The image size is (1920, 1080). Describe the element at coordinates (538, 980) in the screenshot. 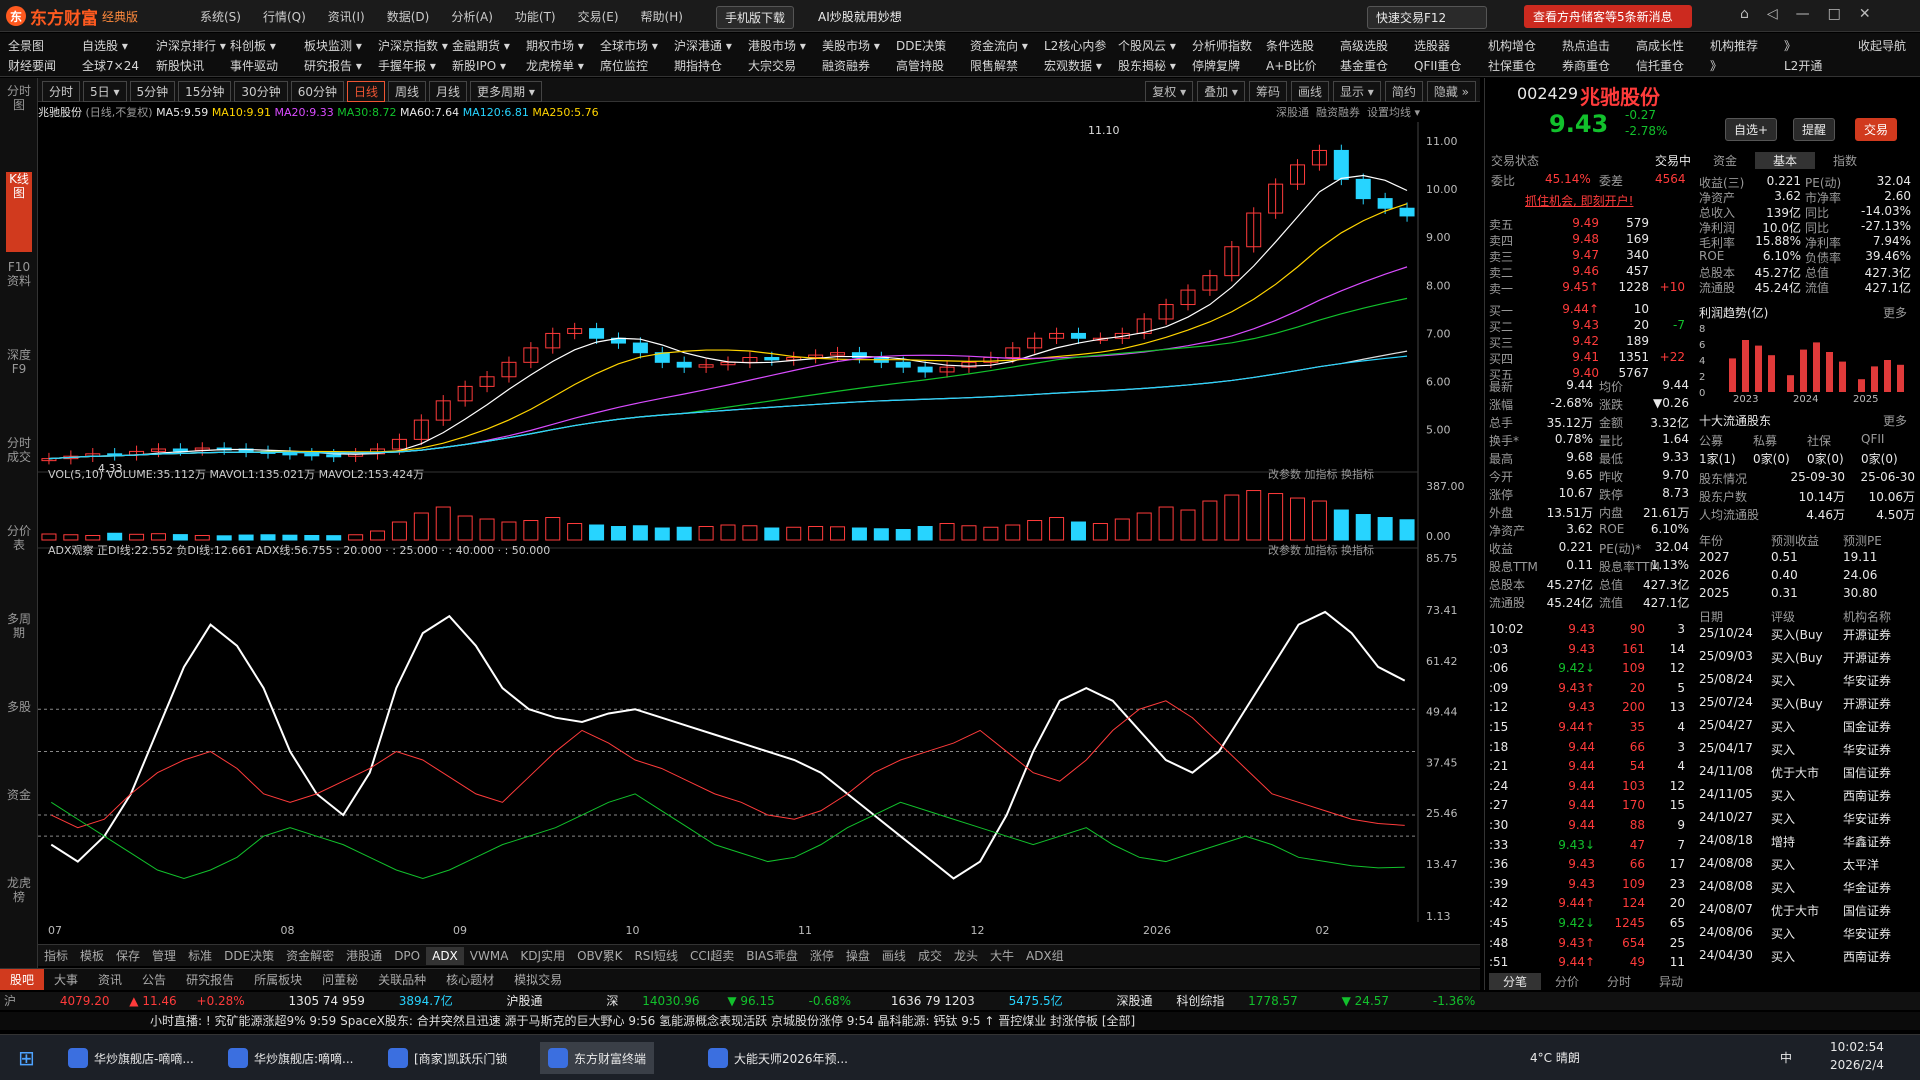

I see `news-tab: 模拟交易` at that location.